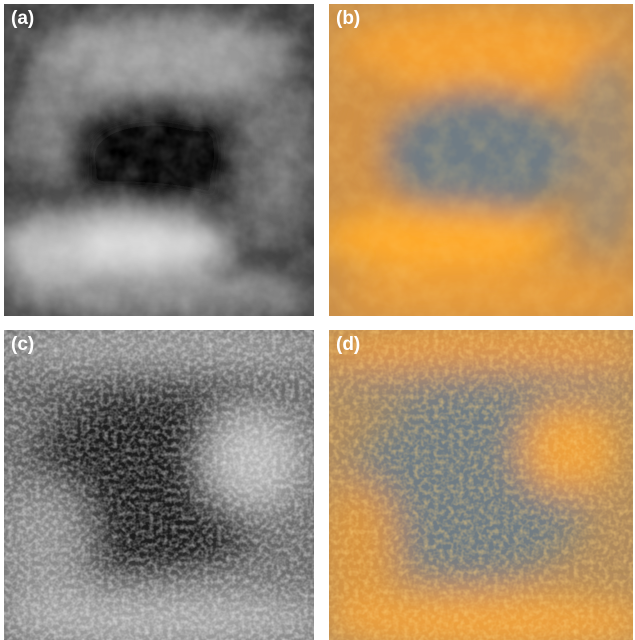 The width and height of the screenshot is (635, 640). I want to click on panel-label-c: (c), so click(23, 344).